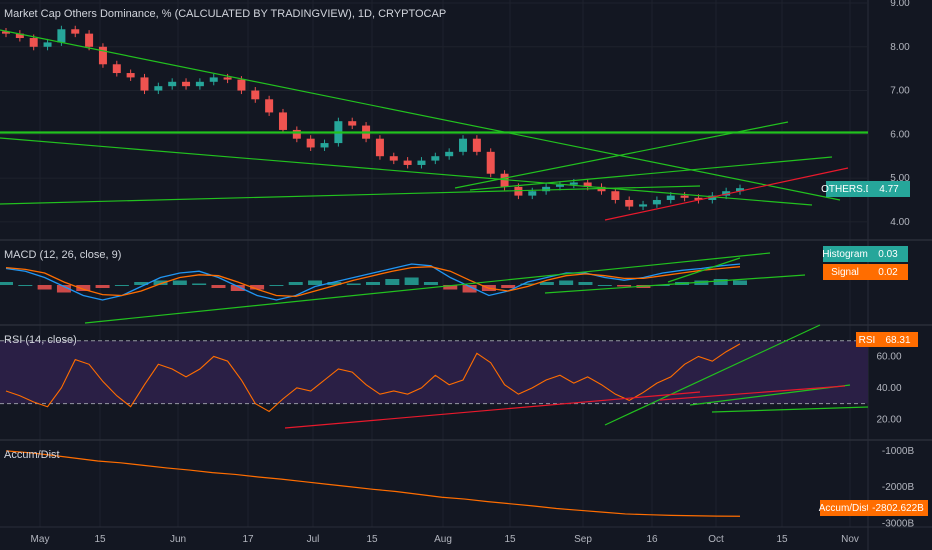 The image size is (932, 550). I want to click on x-tick-label: Jun, so click(178, 539).